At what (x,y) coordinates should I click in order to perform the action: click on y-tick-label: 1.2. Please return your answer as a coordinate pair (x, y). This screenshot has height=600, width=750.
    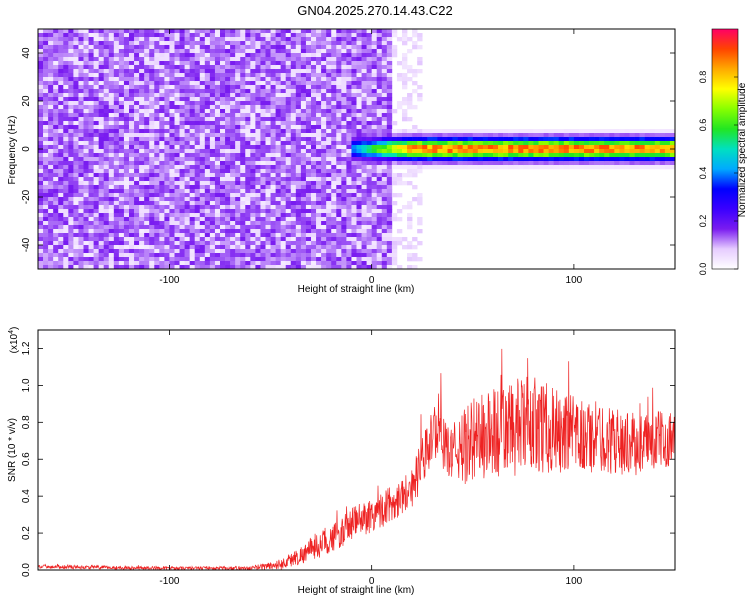
    Looking at the image, I should click on (26, 348).